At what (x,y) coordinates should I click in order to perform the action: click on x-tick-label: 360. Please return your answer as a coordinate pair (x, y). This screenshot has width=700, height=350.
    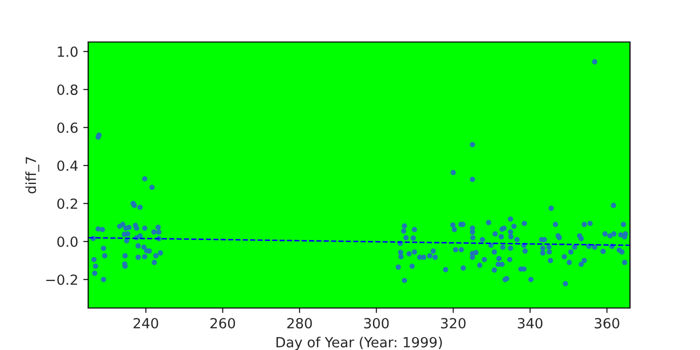
    Looking at the image, I should click on (607, 323).